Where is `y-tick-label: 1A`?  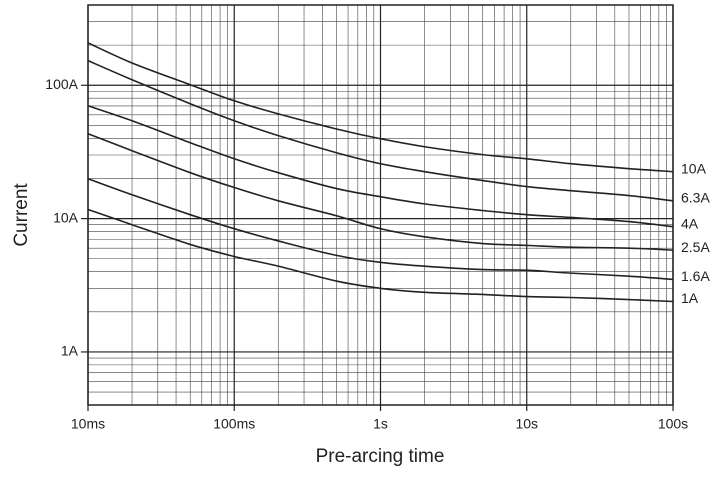 y-tick-label: 1A is located at coordinates (70, 351).